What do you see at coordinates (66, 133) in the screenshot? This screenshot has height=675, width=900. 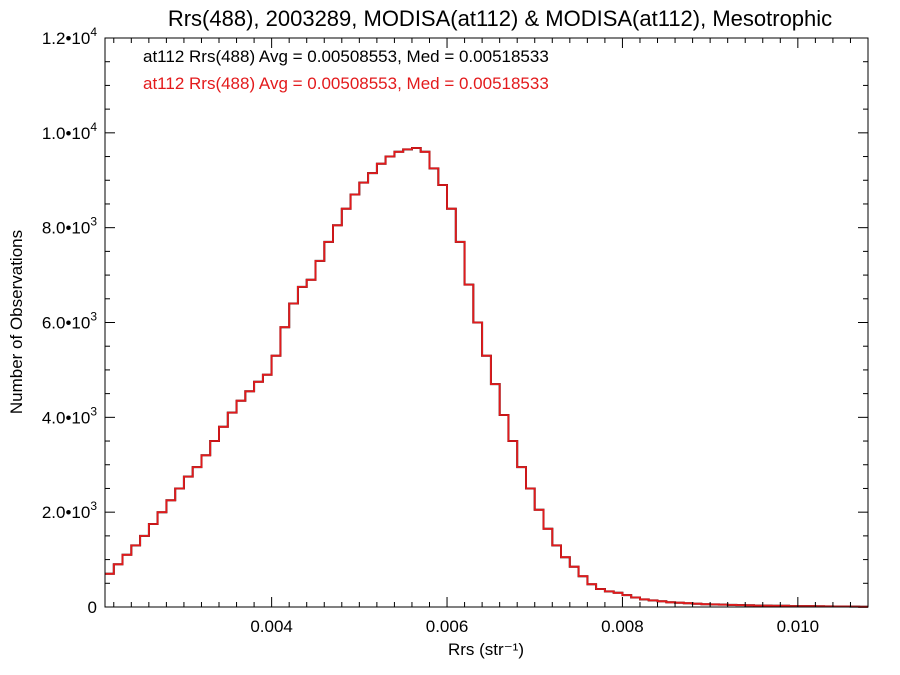 I see `y-tick-mantissa: 1.0•10` at bounding box center [66, 133].